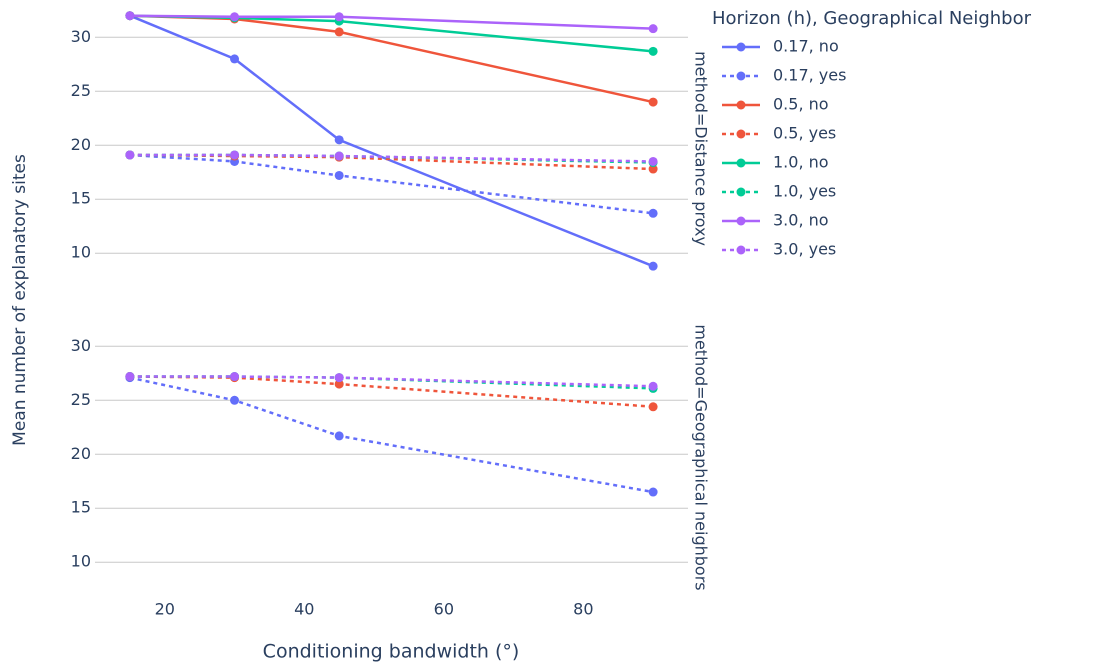  What do you see at coordinates (583, 609) in the screenshot?
I see `x-tick-label: 80` at bounding box center [583, 609].